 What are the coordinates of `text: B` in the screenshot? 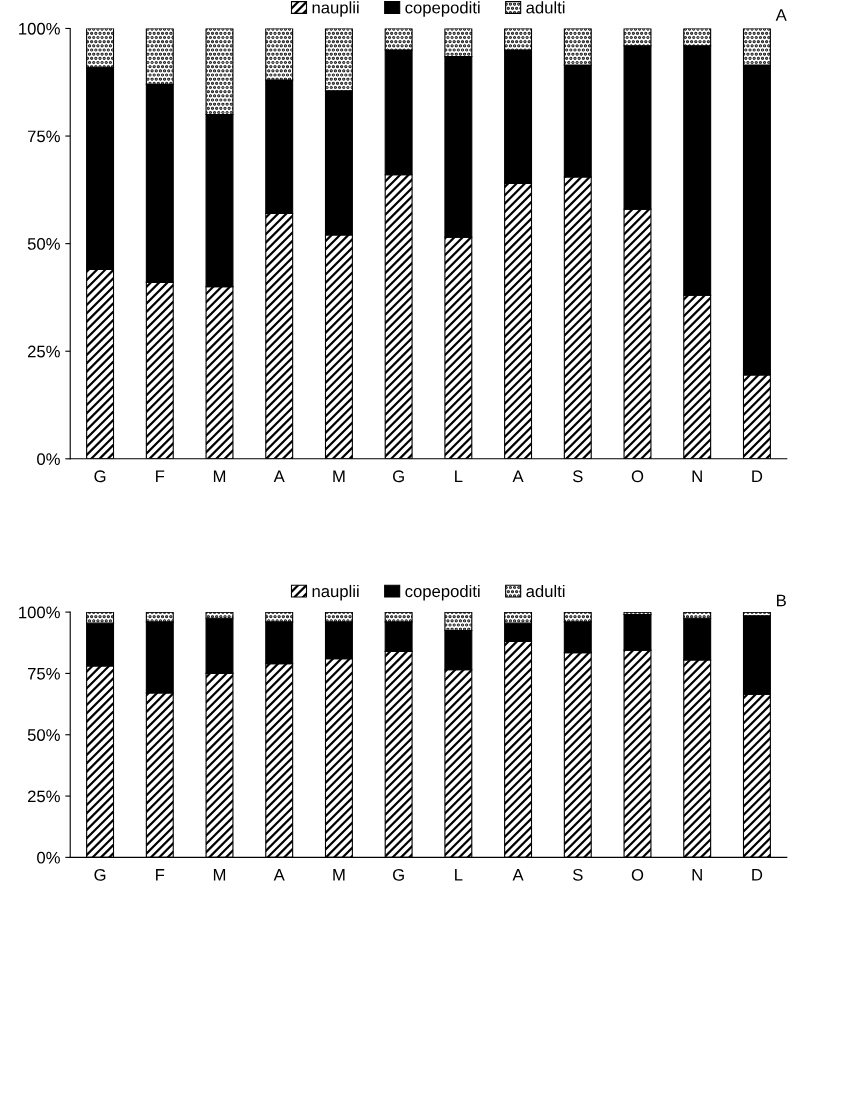 It's located at (781, 600).